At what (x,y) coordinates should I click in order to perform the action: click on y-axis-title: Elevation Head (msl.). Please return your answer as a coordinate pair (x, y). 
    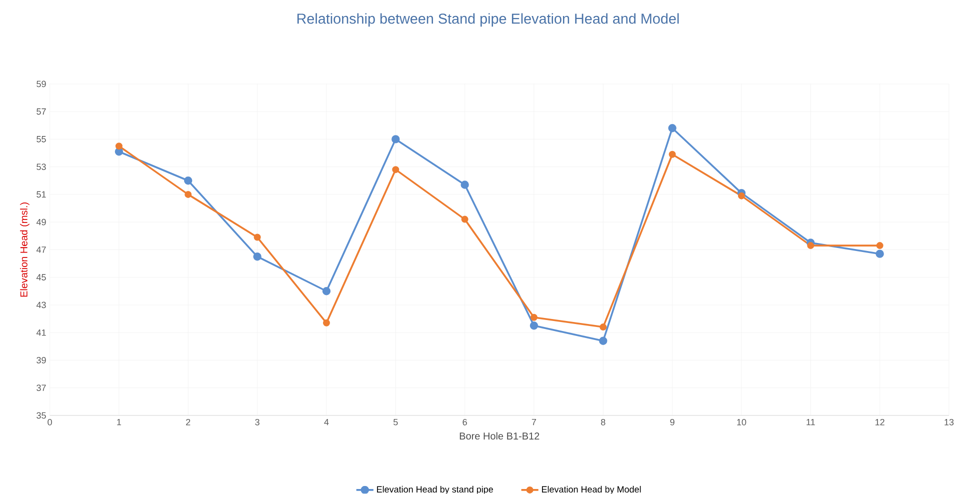
    Looking at the image, I should click on (25, 249).